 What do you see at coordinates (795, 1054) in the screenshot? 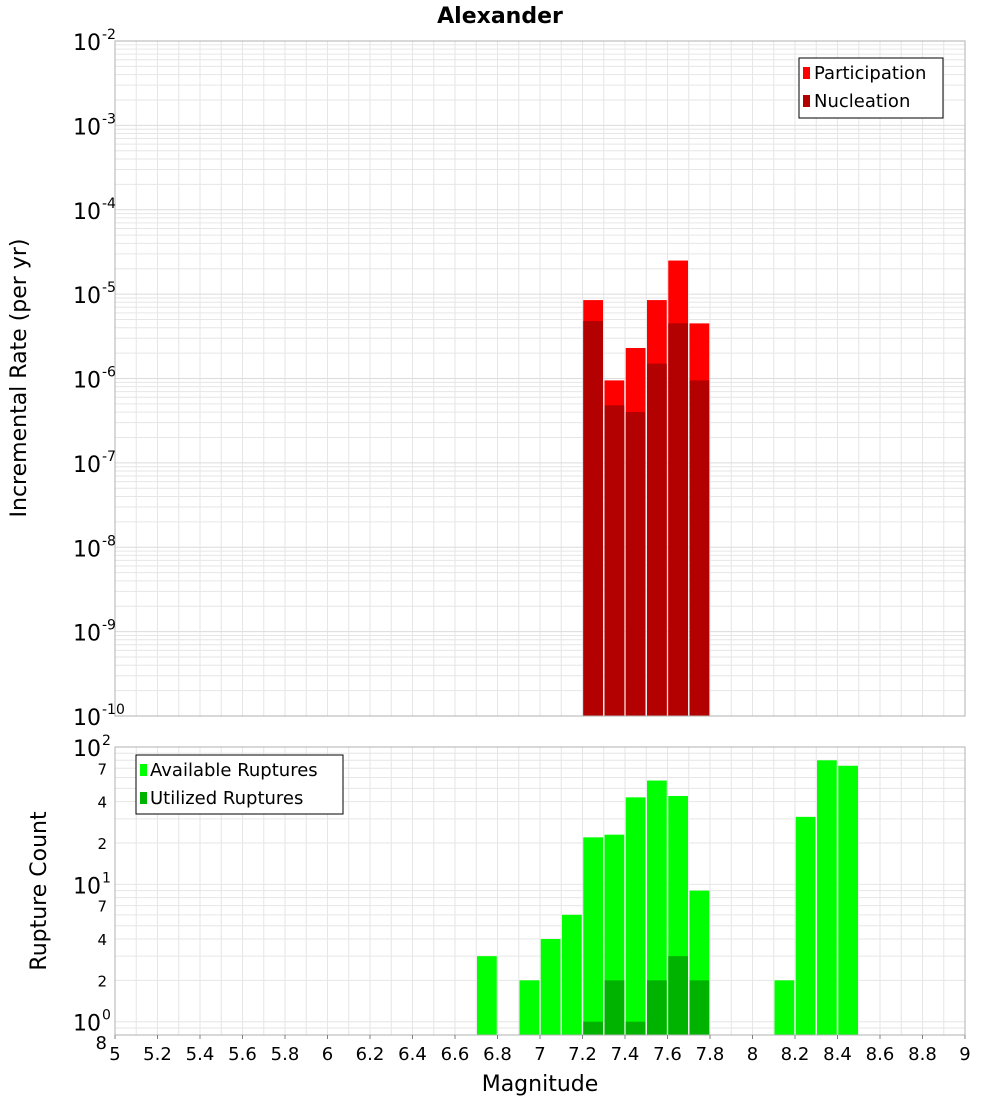
I see `magnitude-x-tick-label: 8.2` at bounding box center [795, 1054].